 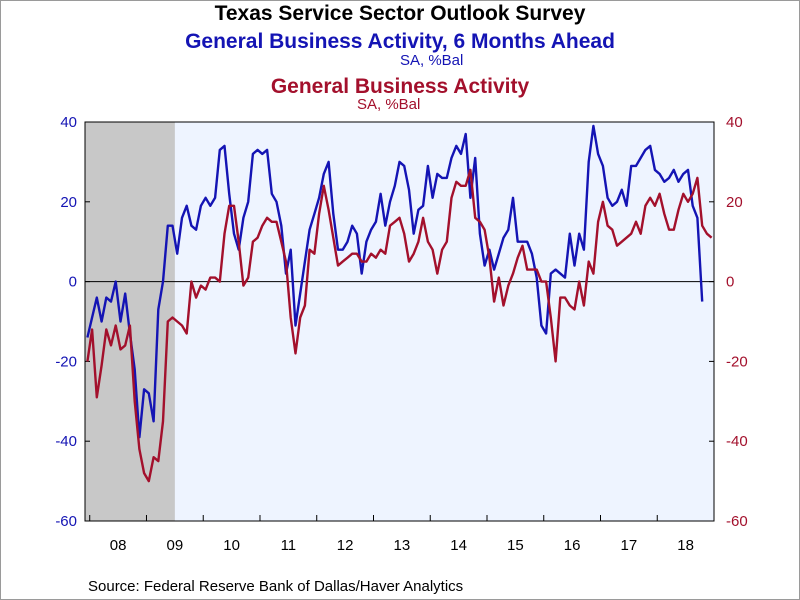 What do you see at coordinates (730, 282) in the screenshot?
I see `y-tick-label-right: 0` at bounding box center [730, 282].